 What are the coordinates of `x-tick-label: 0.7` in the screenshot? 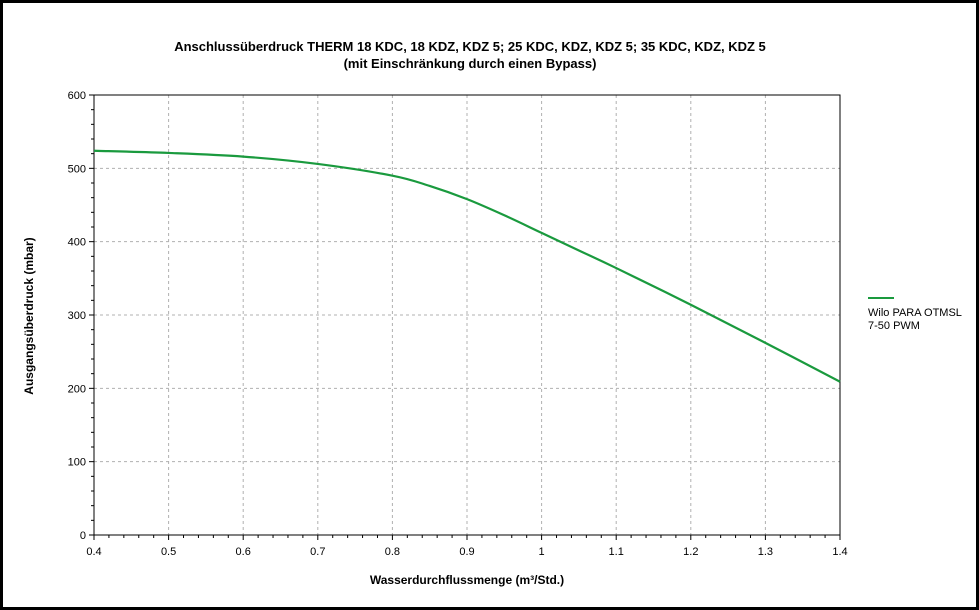 It's located at (317, 552).